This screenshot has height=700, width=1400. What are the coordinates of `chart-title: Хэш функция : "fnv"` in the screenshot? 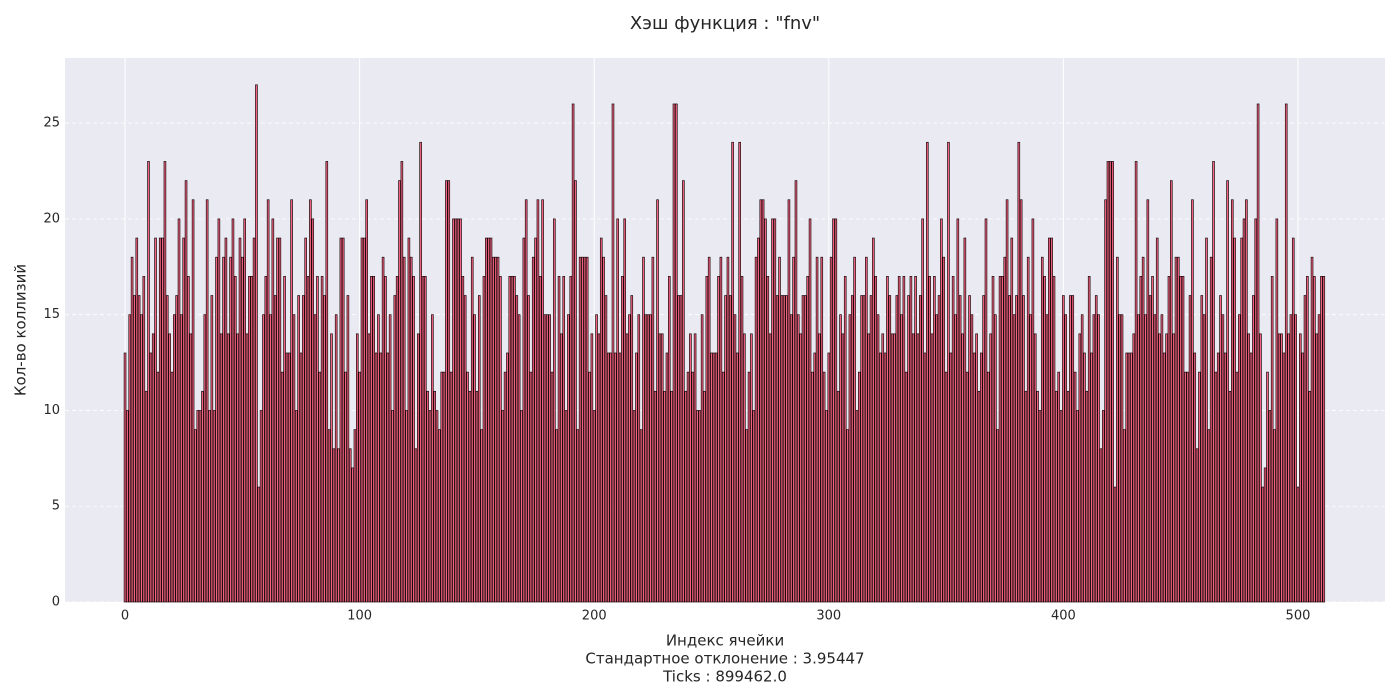 It's located at (725, 23).